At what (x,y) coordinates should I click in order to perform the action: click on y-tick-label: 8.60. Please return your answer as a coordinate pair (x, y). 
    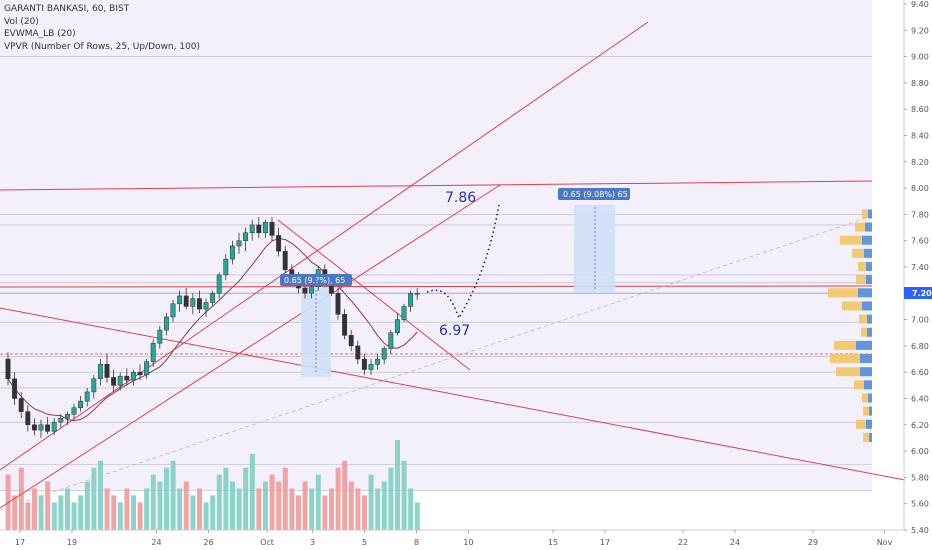
    Looking at the image, I should click on (920, 109).